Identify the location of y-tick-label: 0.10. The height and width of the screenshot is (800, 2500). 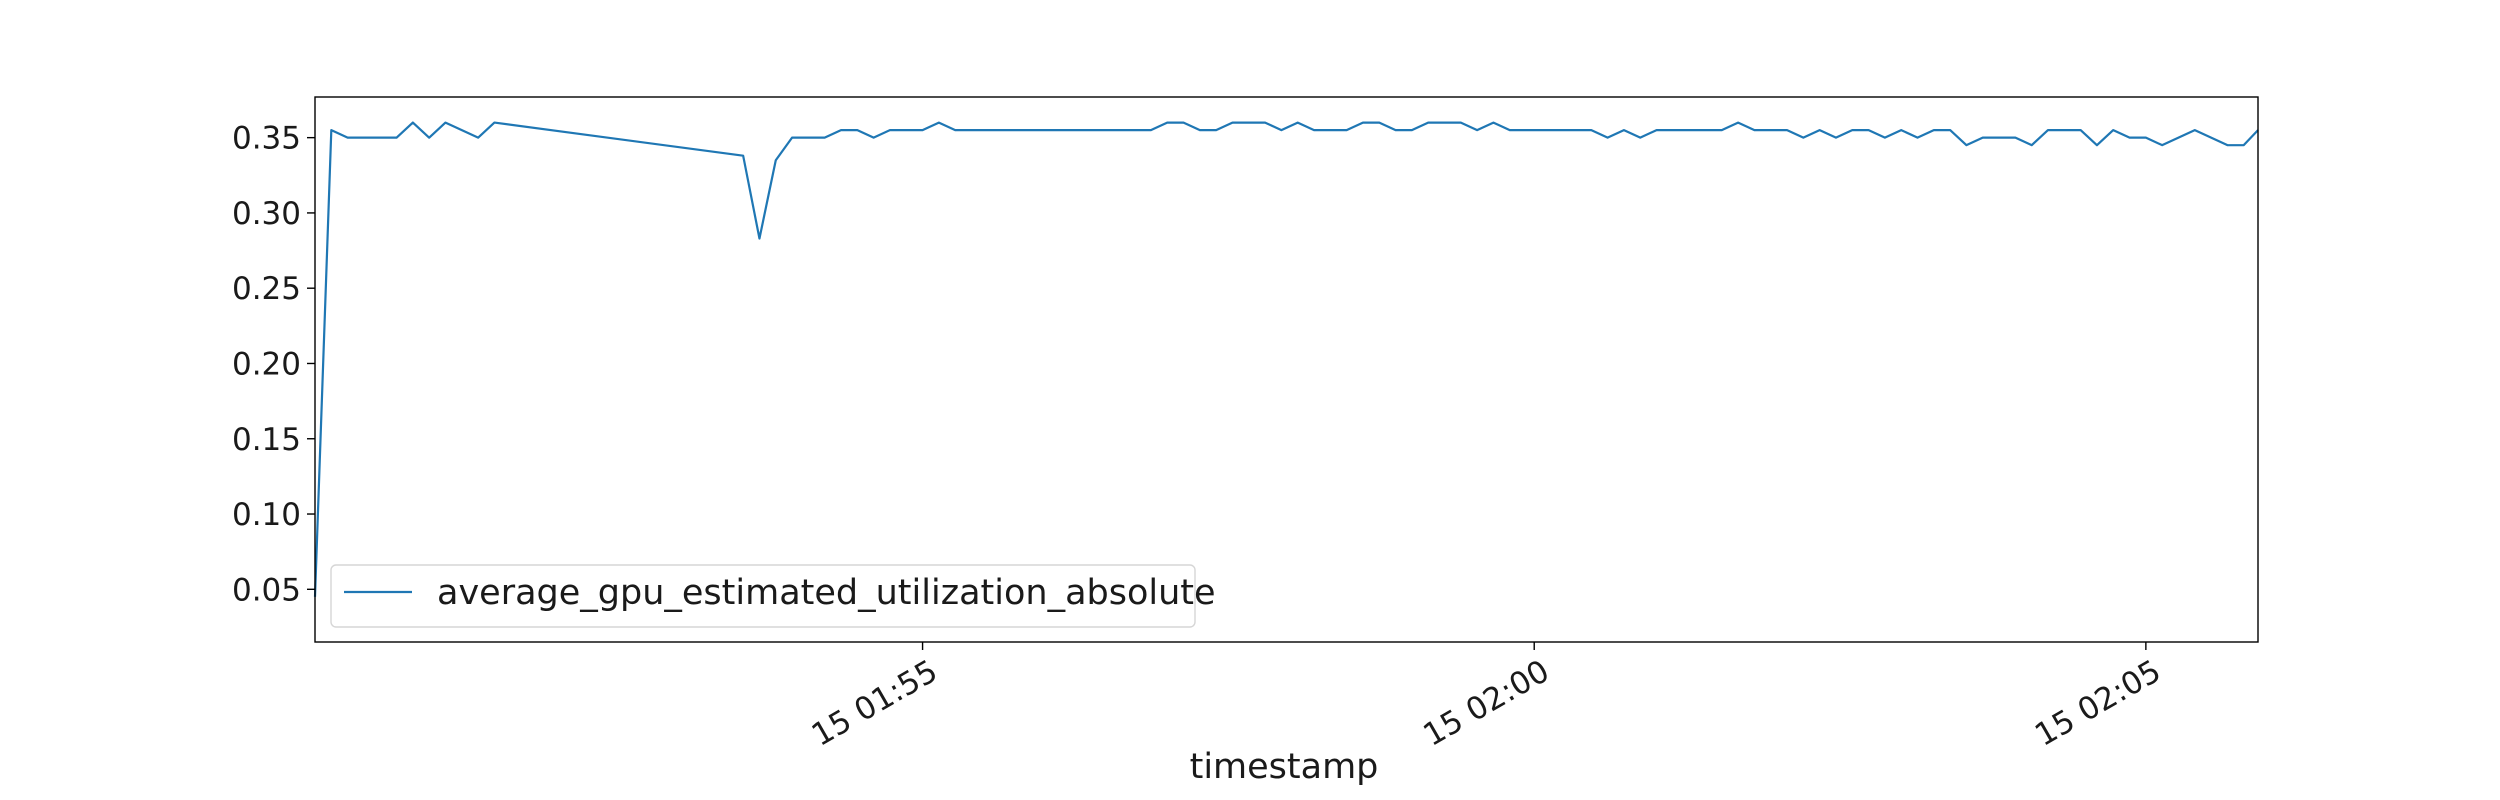
(266, 515).